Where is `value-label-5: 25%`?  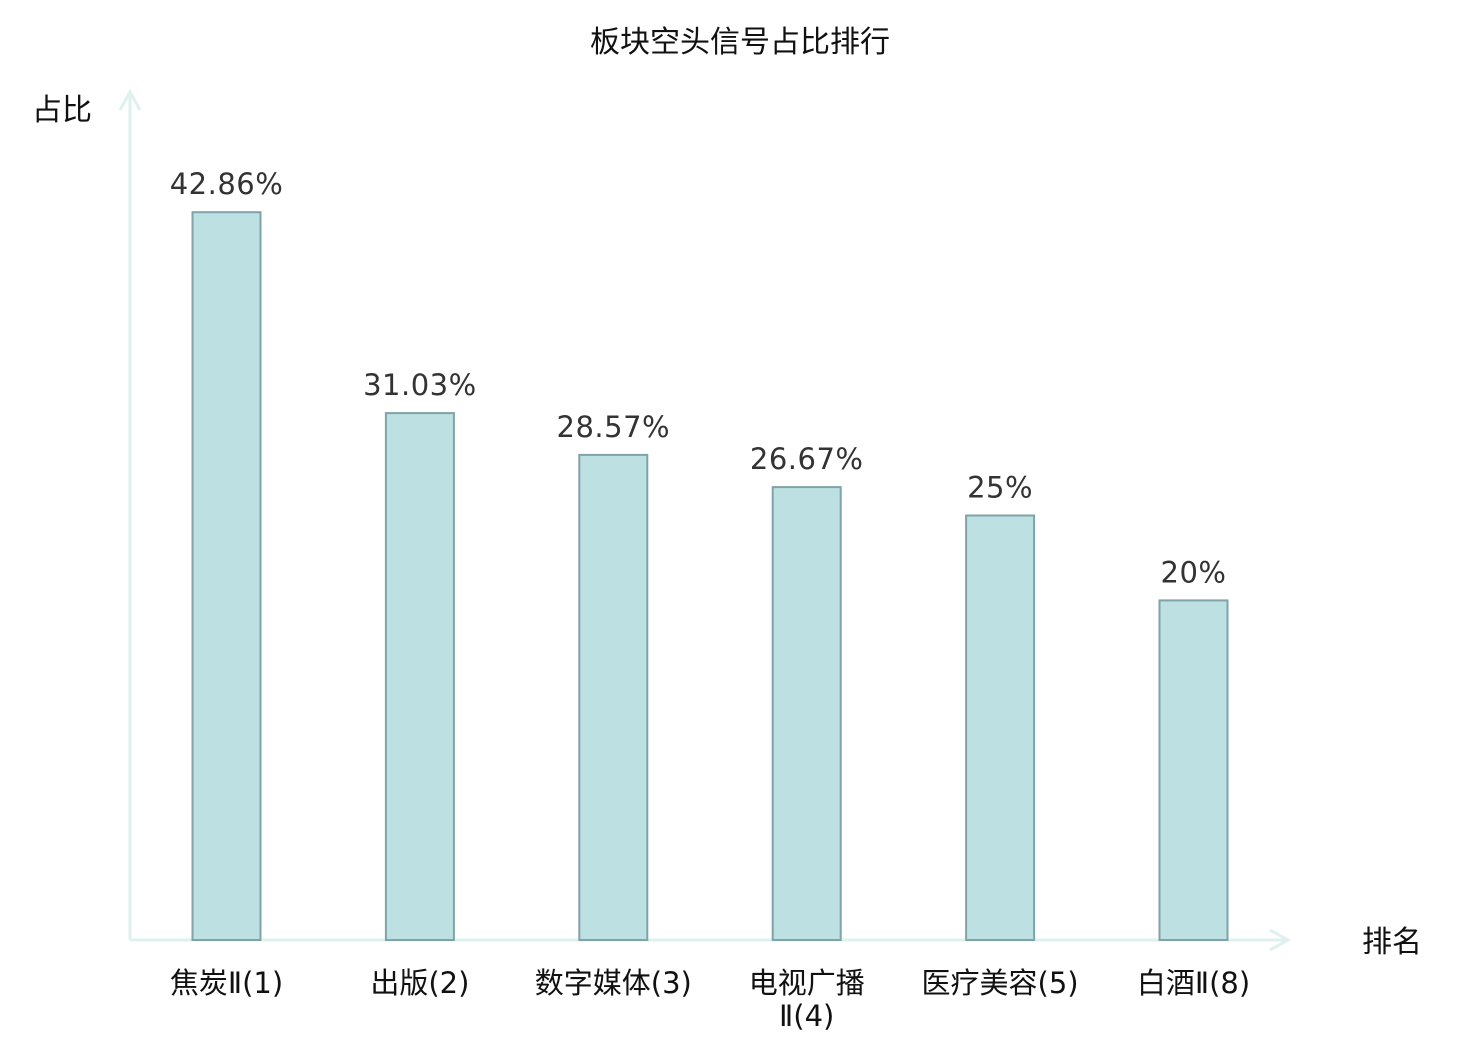
value-label-5: 25% is located at coordinates (1000, 488).